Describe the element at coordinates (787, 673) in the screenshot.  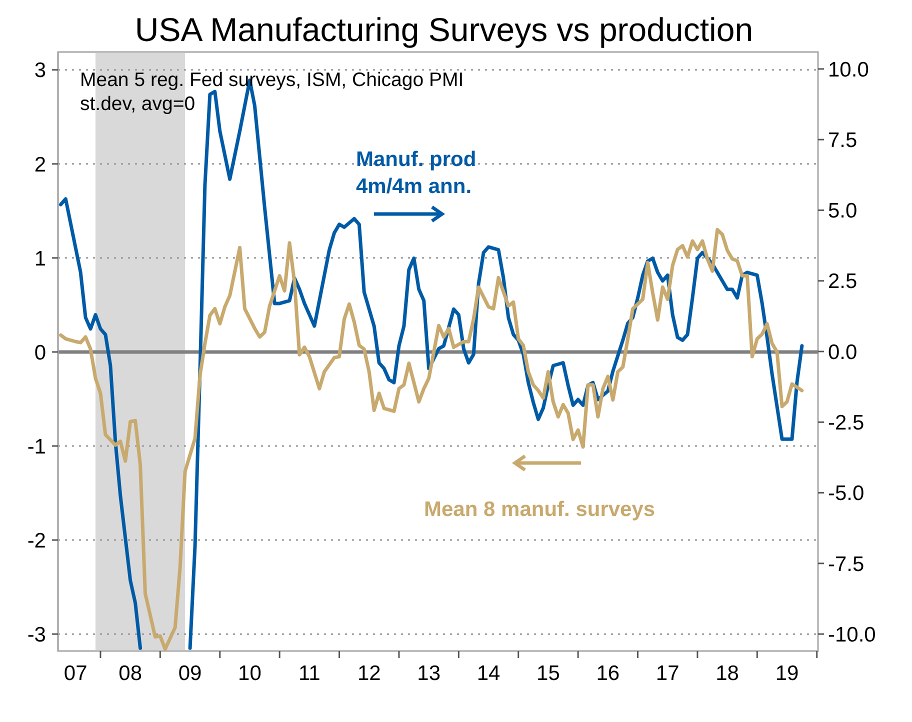
I see `x-tick-label: 19` at that location.